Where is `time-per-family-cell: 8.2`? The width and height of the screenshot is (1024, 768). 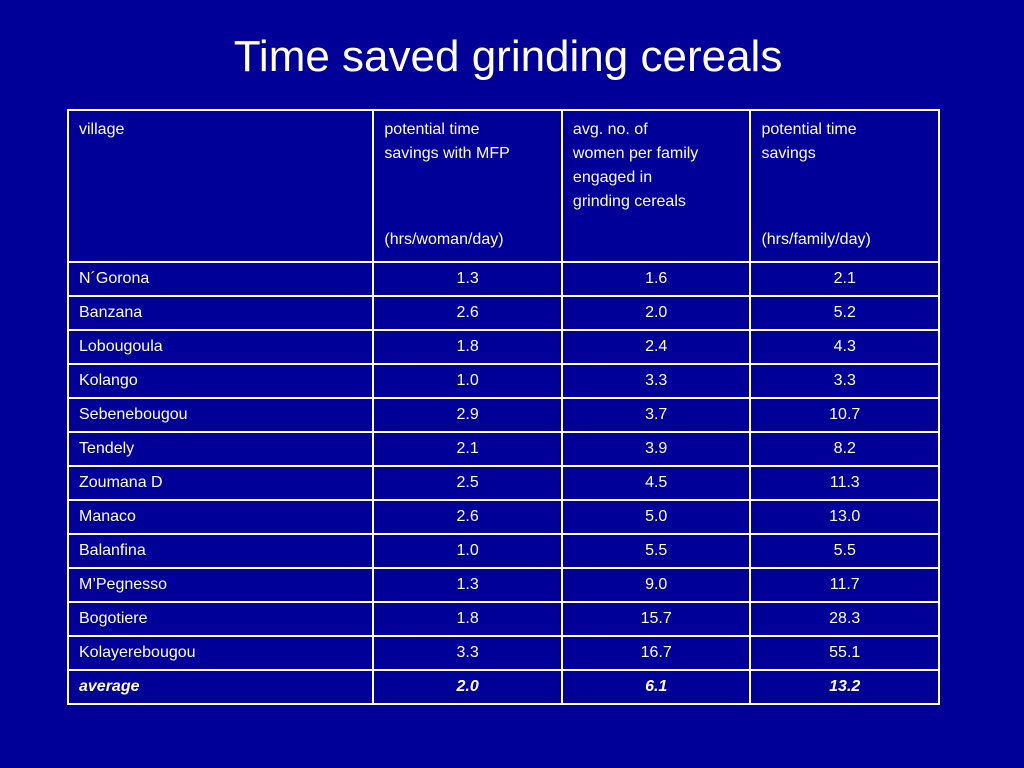 time-per-family-cell: 8.2 is located at coordinates (844, 449).